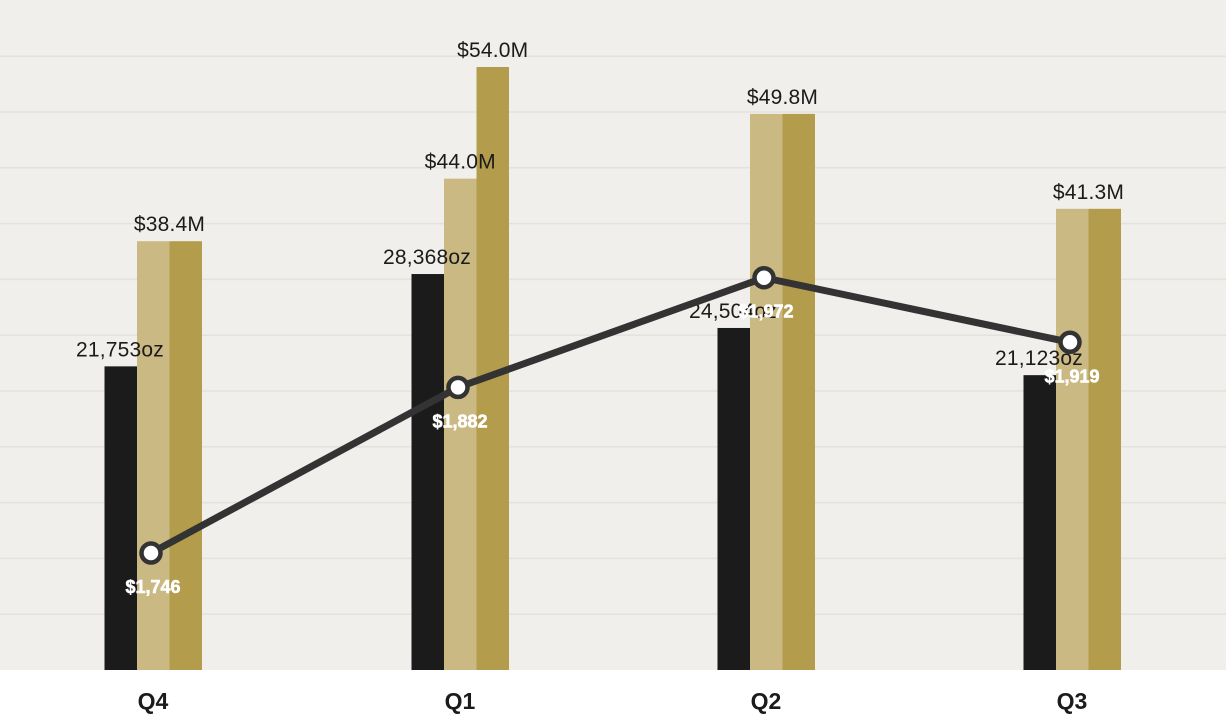 This screenshot has width=1226, height=720. I want to click on ounces-label: 21,123oz, so click(1039, 358).